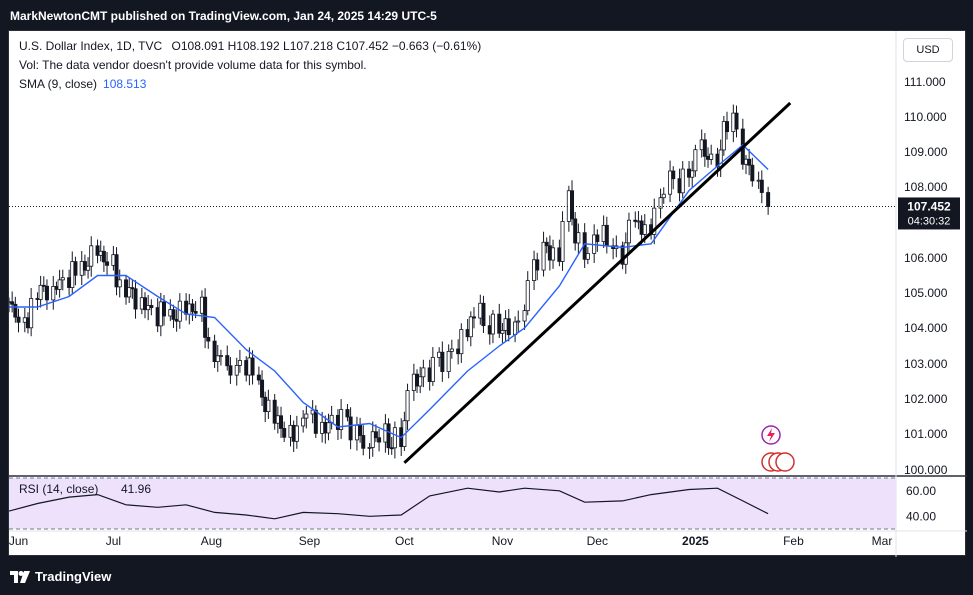 The image size is (973, 595). I want to click on price-tick-label: 108.000, so click(926, 187).